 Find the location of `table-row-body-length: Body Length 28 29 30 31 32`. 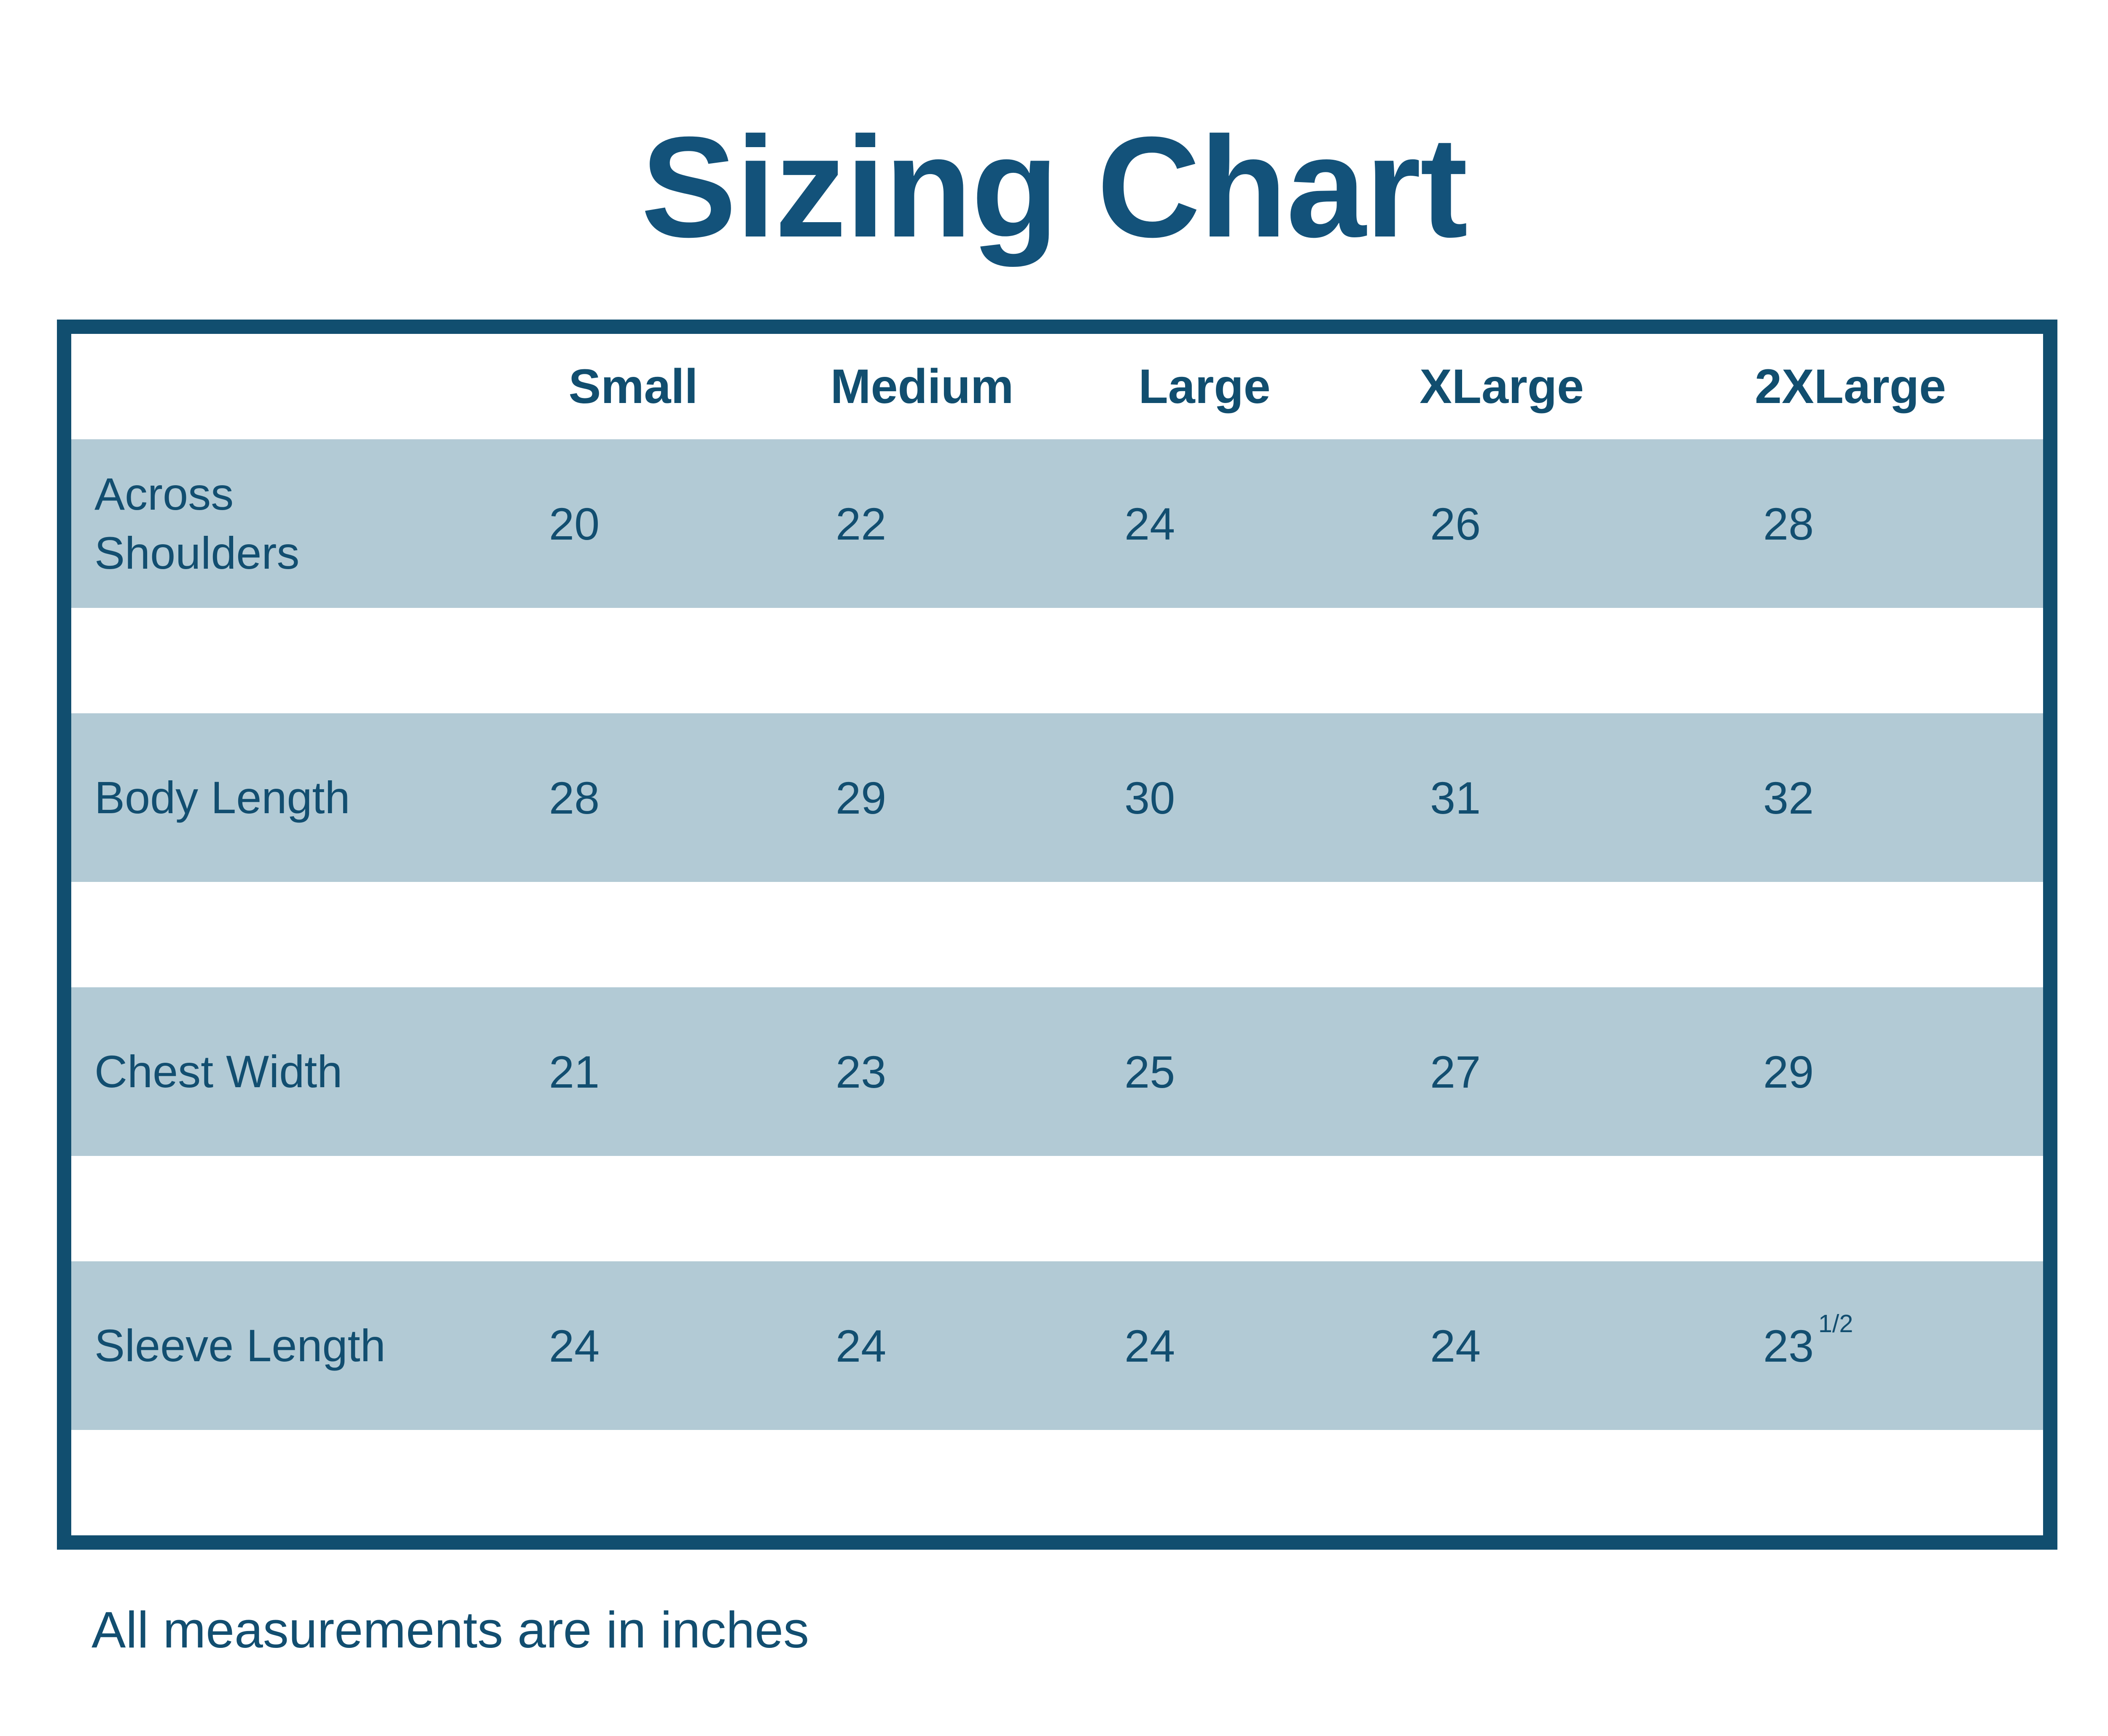

table-row-body-length: Body Length 28 29 30 31 32 is located at coordinates (1057, 797).